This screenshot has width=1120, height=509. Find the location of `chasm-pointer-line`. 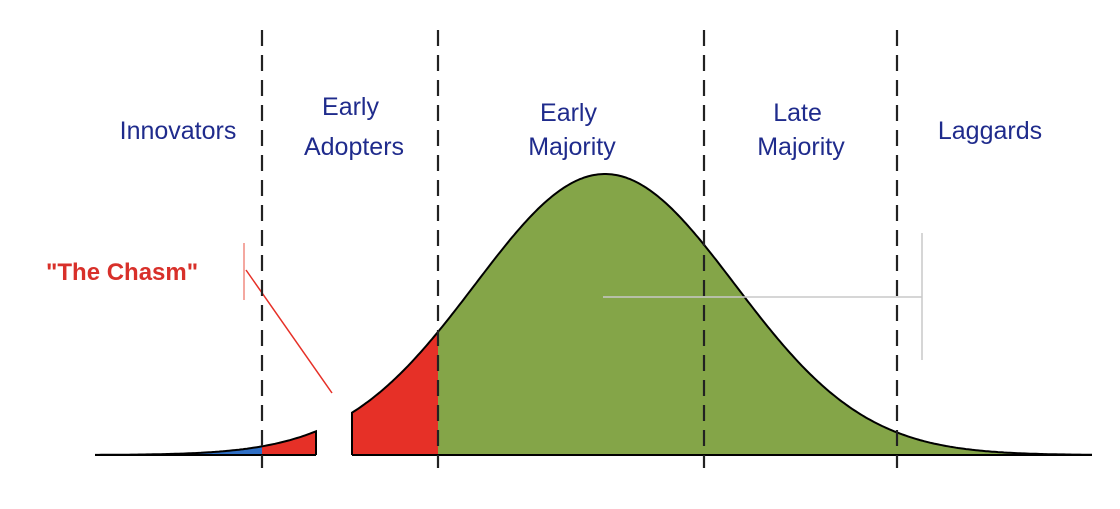

chasm-pointer-line is located at coordinates (289, 331).